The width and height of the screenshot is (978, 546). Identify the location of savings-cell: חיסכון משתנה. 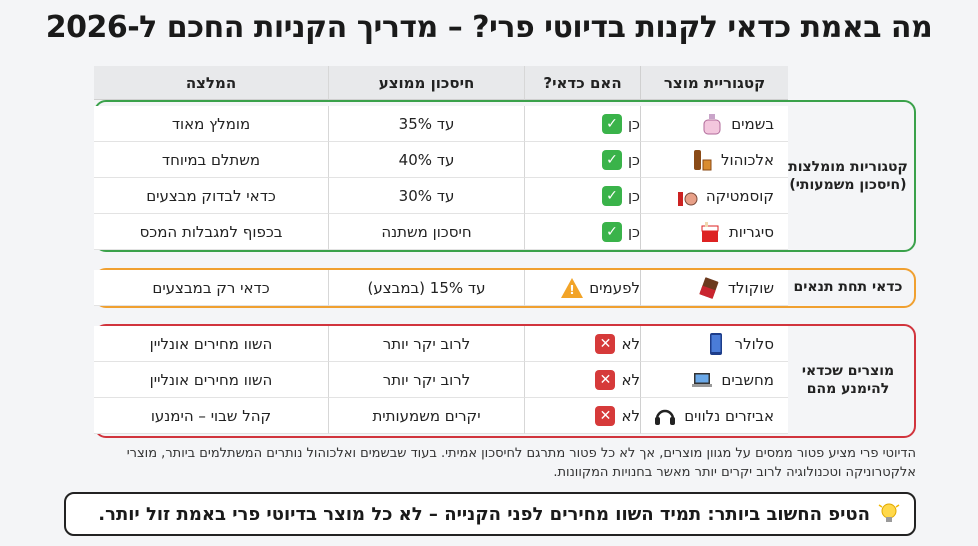
(426, 232).